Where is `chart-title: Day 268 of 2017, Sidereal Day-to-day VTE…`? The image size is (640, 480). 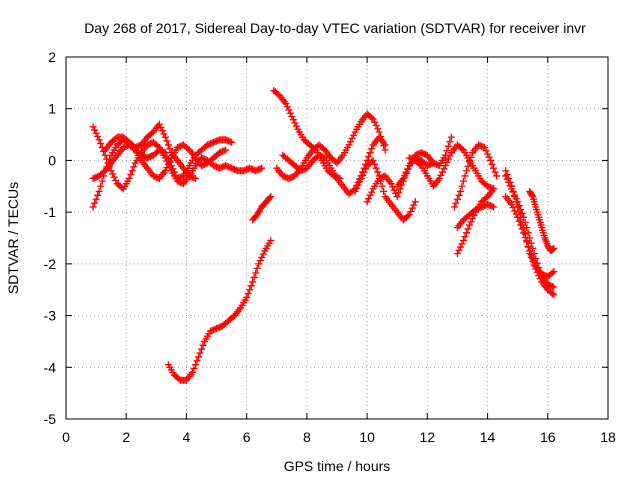
chart-title: Day 268 of 2017, Sidereal Day-to-day VTE… is located at coordinates (335, 28).